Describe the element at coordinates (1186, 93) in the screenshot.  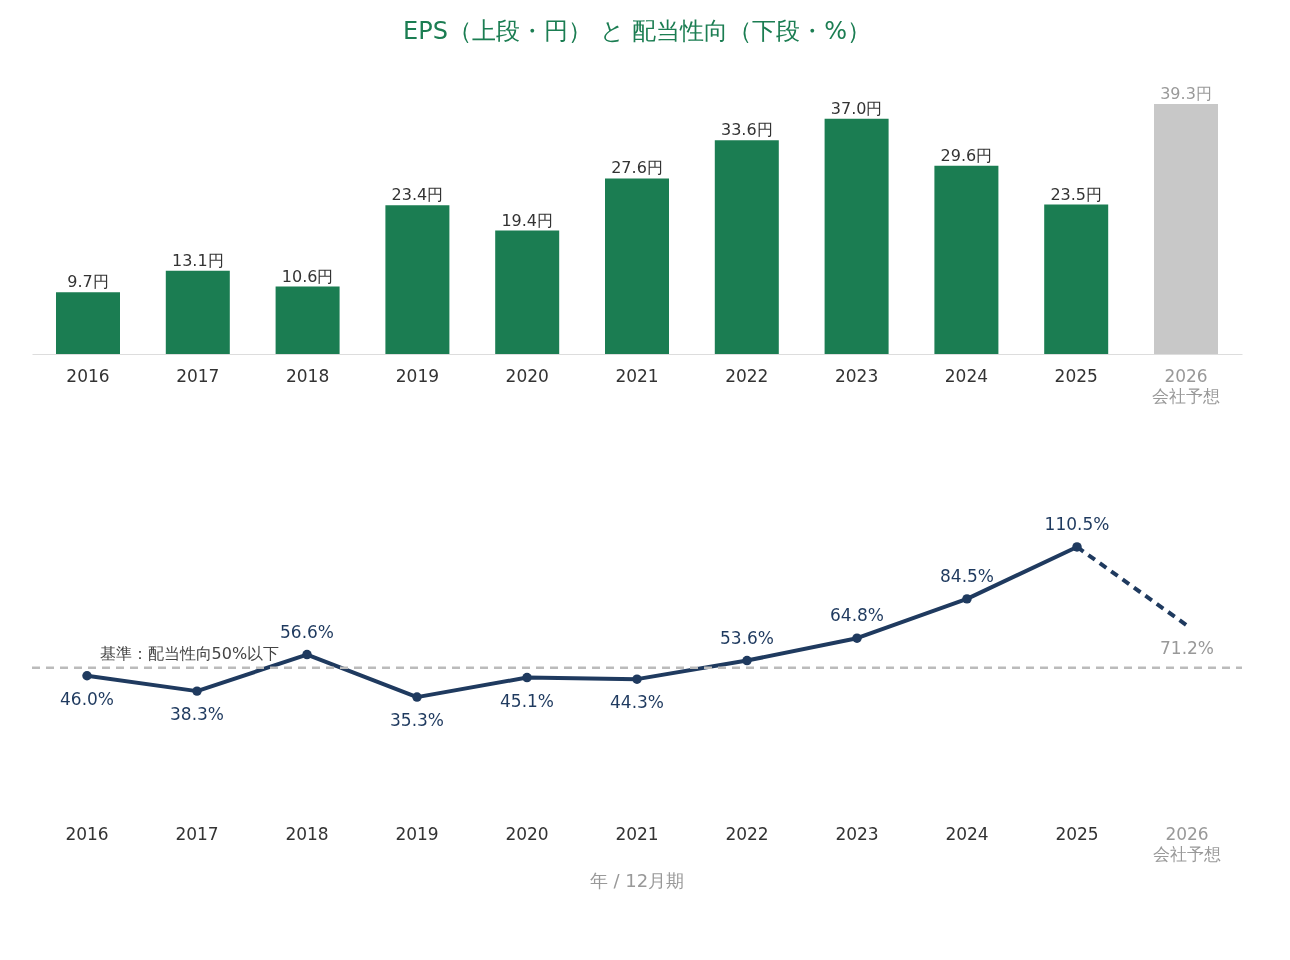
I see `data-label: 39.3円` at that location.